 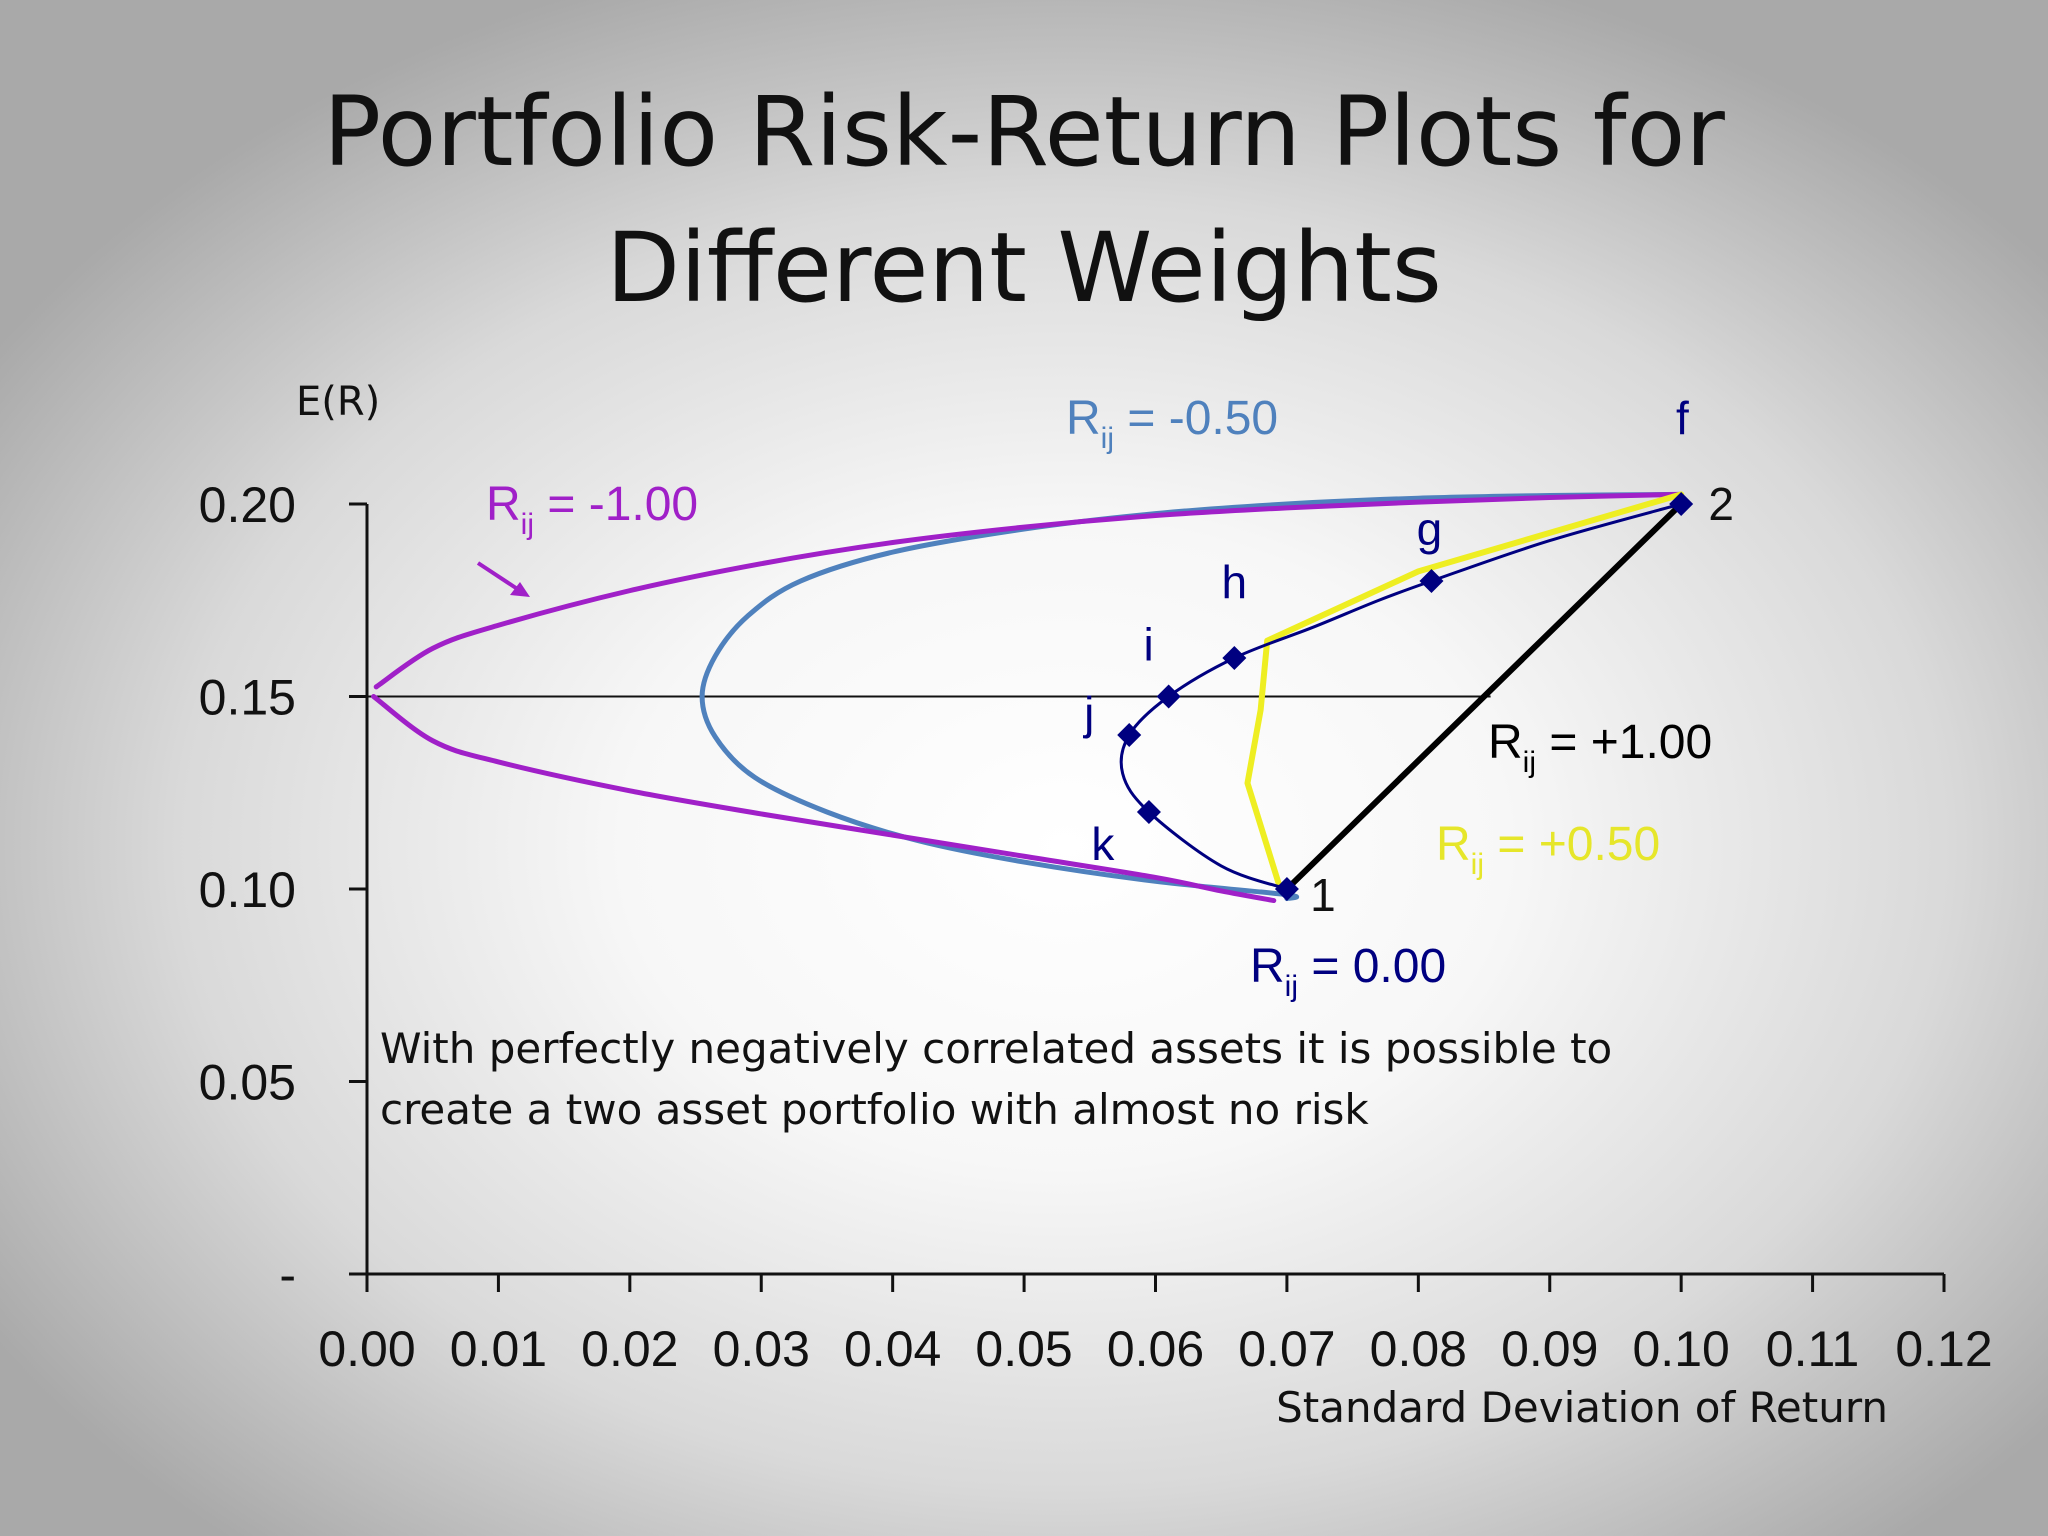 I want to click on chart-labels: 1 k ji h g 2, so click(x=1408, y=699).